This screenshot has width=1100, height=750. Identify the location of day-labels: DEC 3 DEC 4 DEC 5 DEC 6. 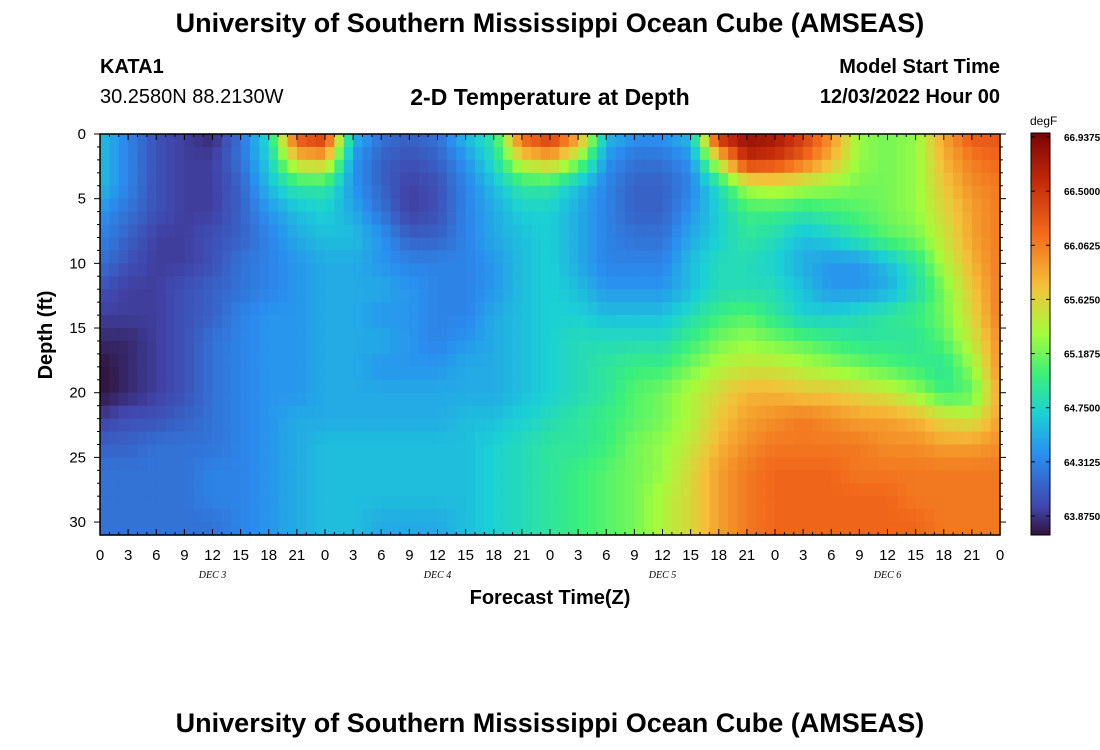
(550, 575).